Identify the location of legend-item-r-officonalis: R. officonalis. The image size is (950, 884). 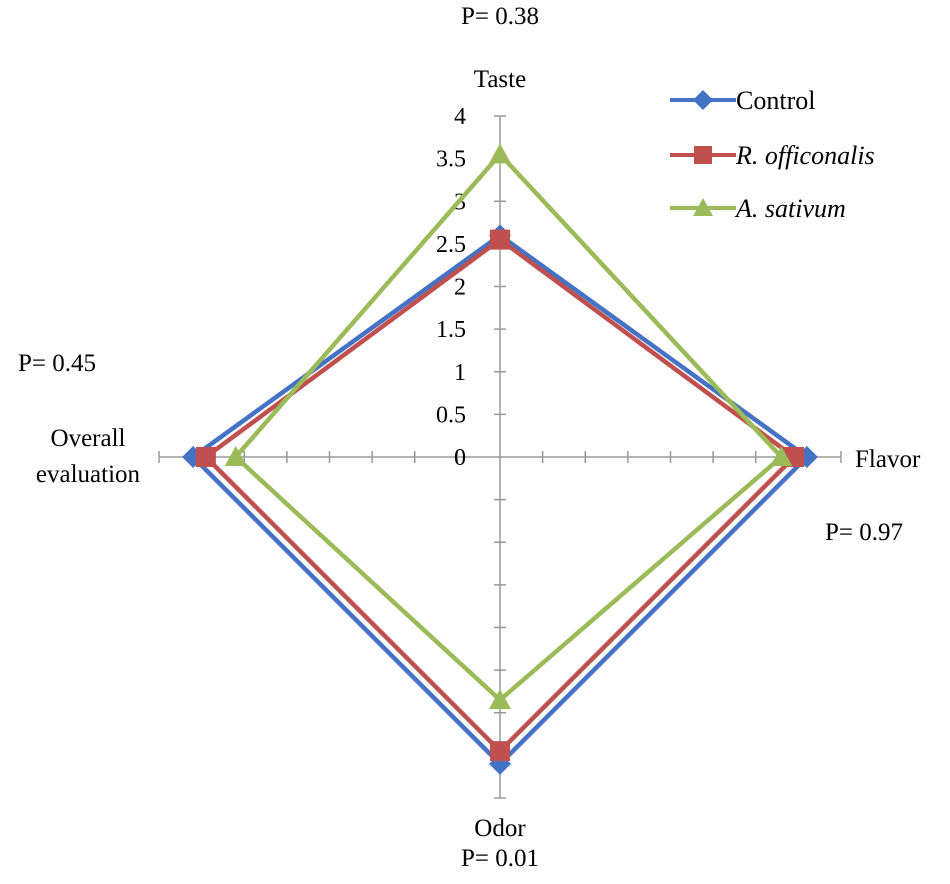
(772, 155).